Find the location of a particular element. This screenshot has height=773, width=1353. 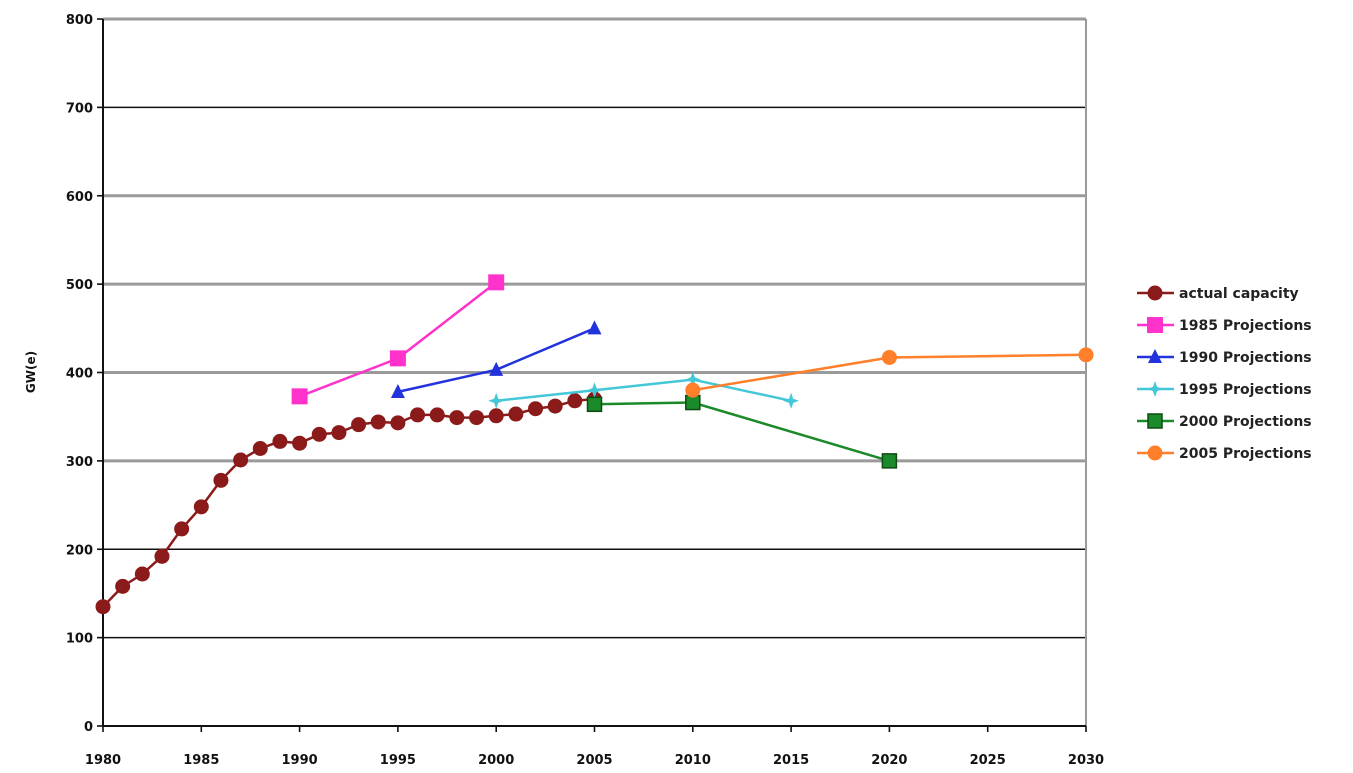

legend-entry: 2005 Projections is located at coordinates (1224, 453).